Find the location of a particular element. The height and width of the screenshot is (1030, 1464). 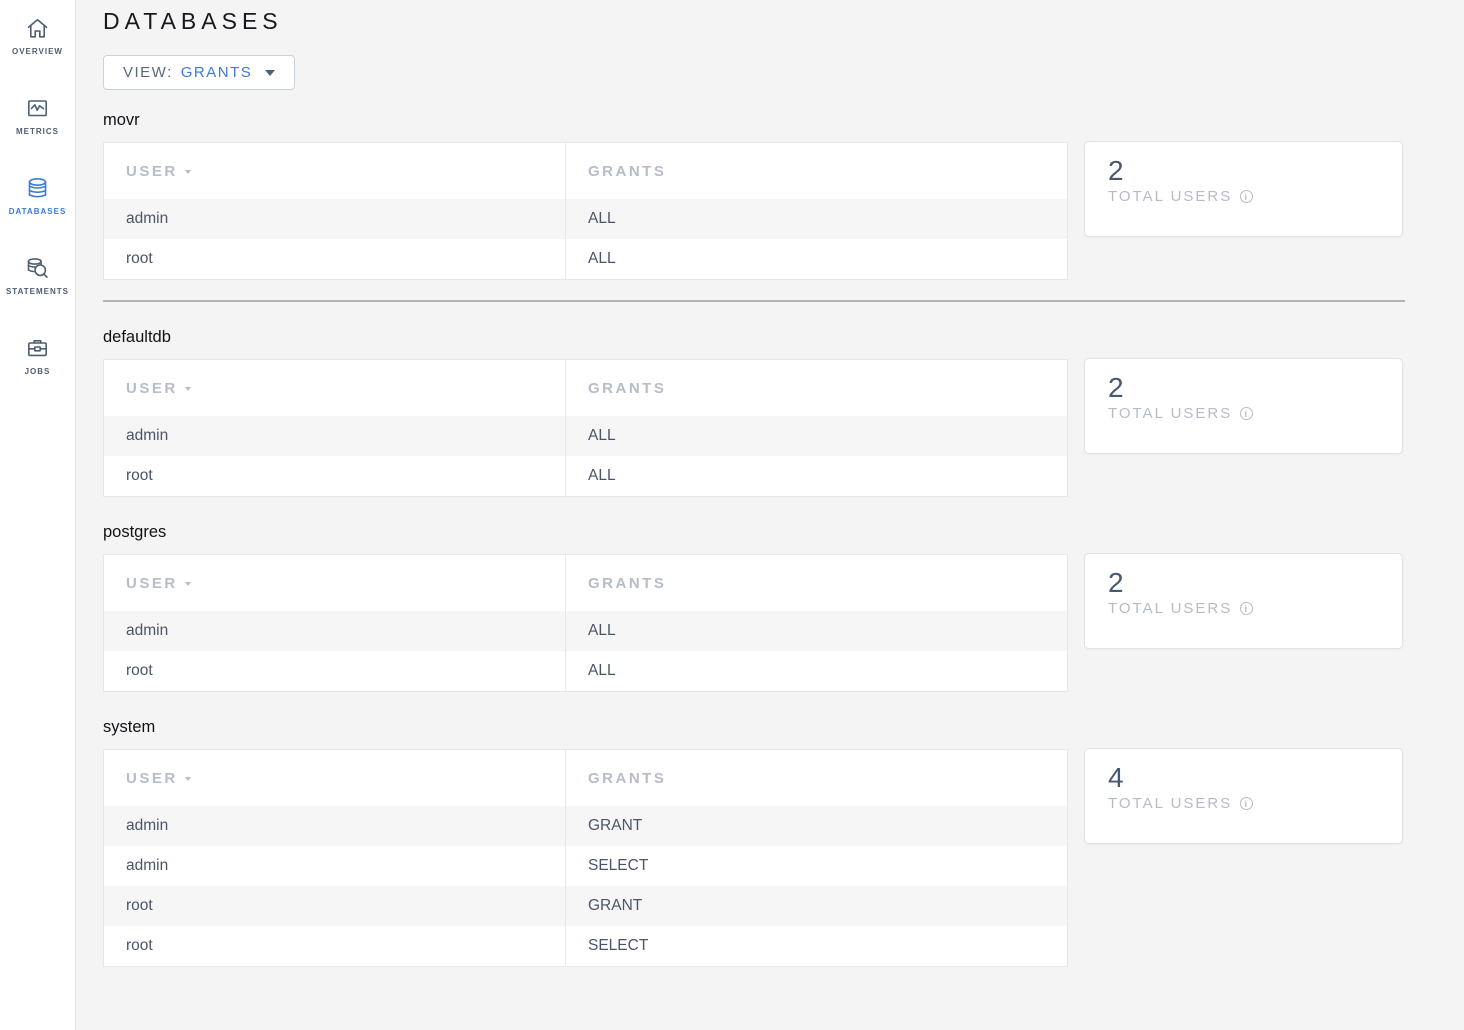

table-row: root SELECT is located at coordinates (585, 946).